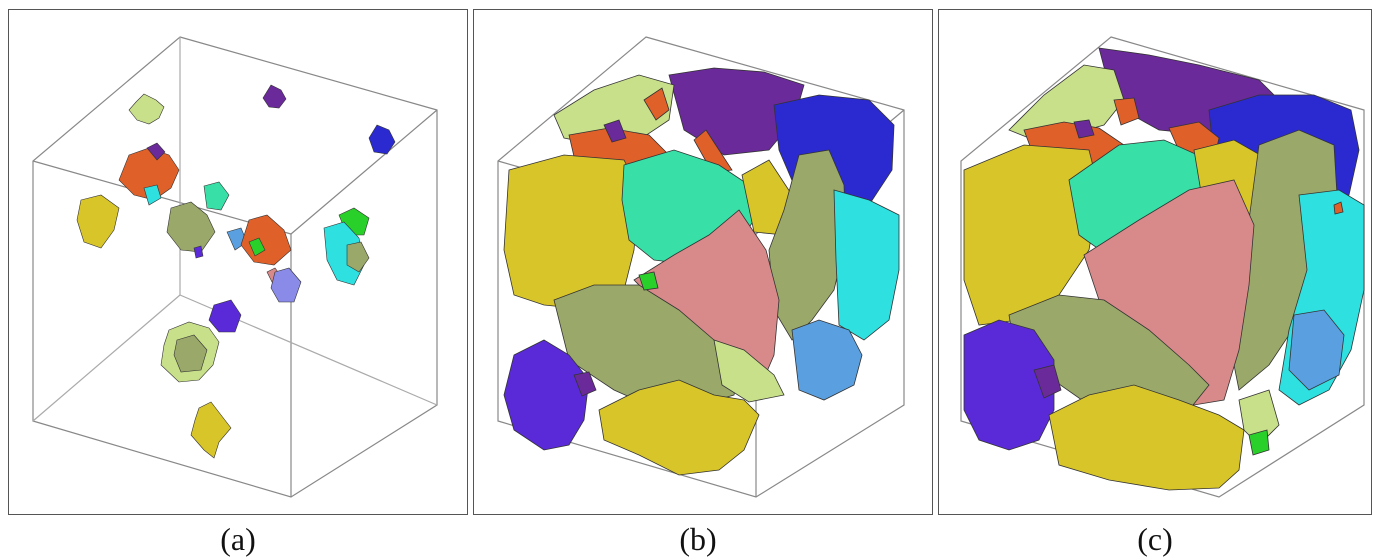 The height and width of the screenshot is (558, 1378). What do you see at coordinates (238, 539) in the screenshot?
I see `caption-a: (a)` at bounding box center [238, 539].